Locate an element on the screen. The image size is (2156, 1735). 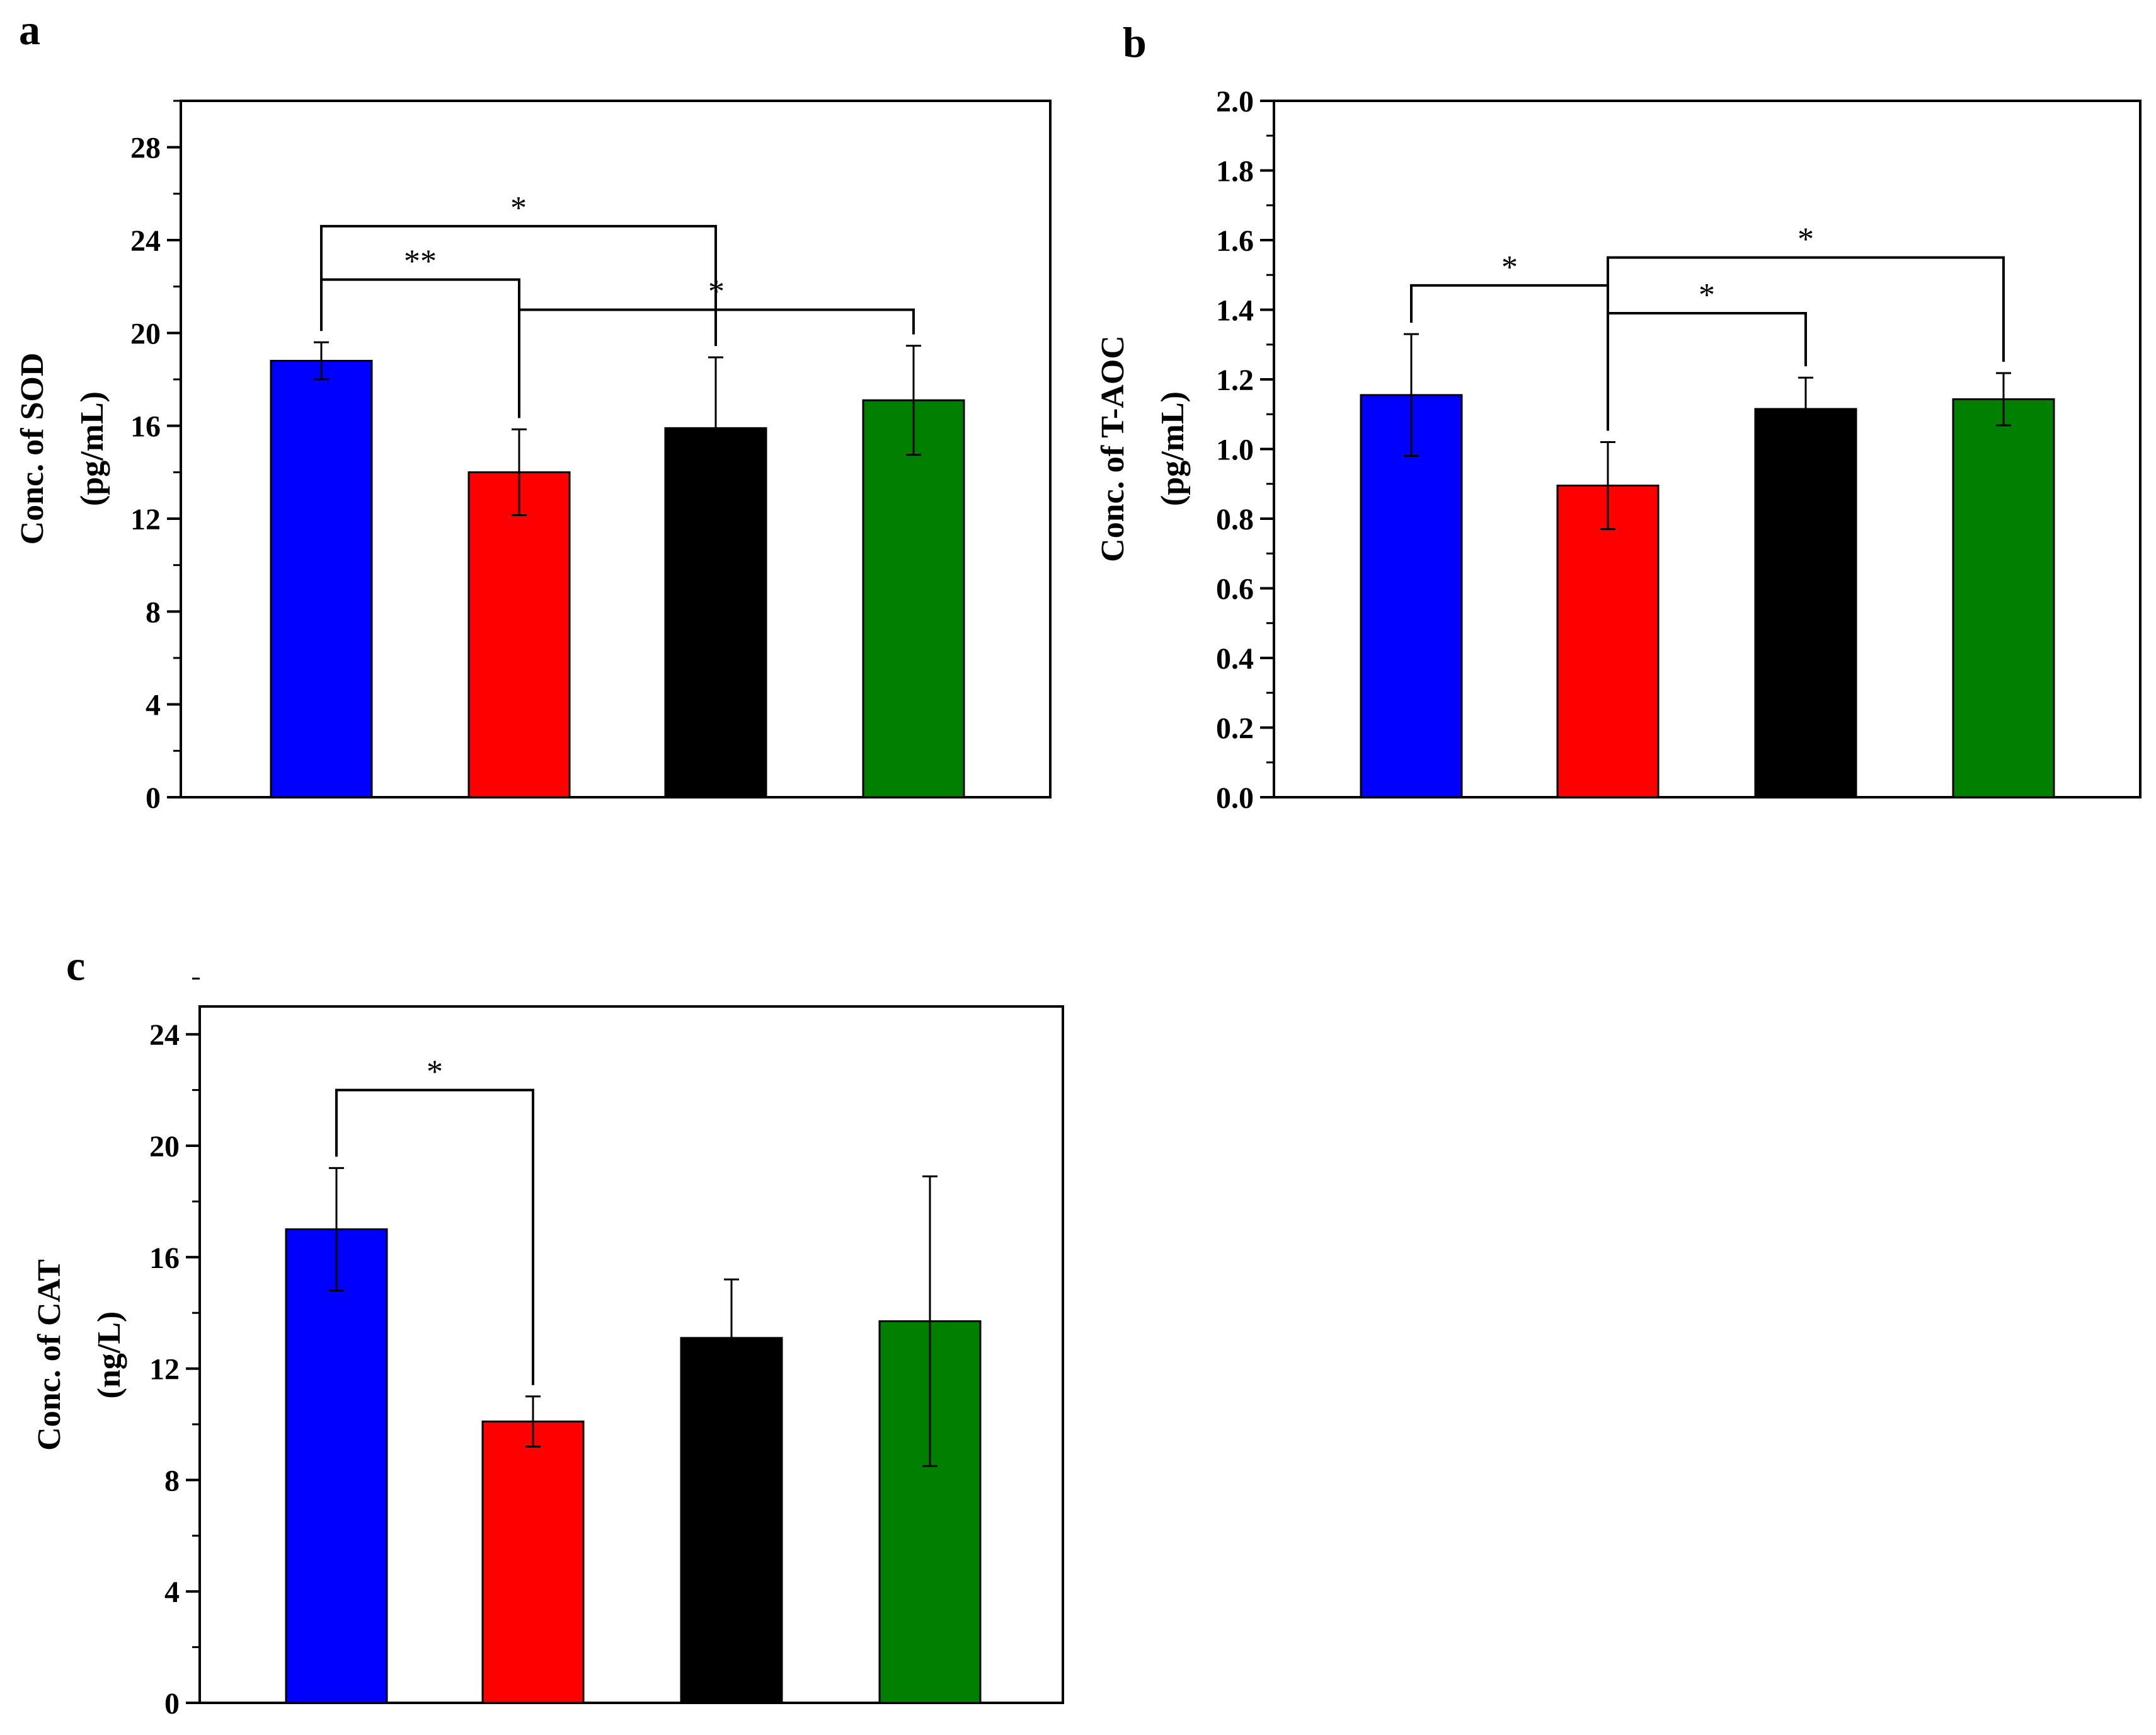
panel-c-significance: * is located at coordinates (434, 1219).